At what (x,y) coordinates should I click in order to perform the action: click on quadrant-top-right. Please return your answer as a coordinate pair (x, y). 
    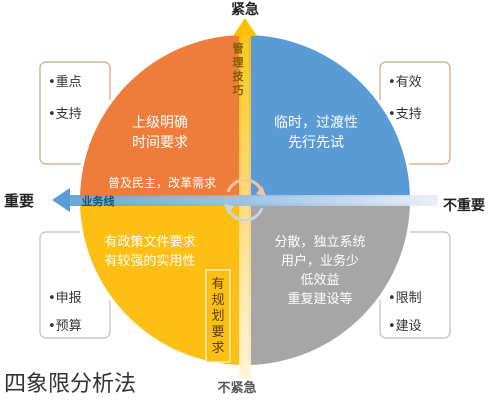
    Looking at the image, I should click on (327, 117).